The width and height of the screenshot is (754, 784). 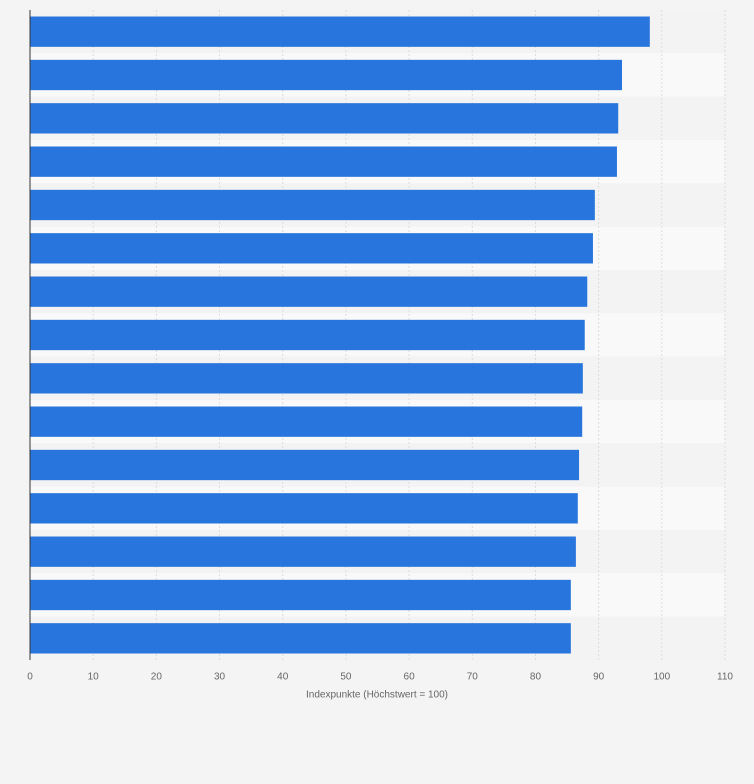 What do you see at coordinates (473, 677) in the screenshot?
I see `x-tick-label: 70` at bounding box center [473, 677].